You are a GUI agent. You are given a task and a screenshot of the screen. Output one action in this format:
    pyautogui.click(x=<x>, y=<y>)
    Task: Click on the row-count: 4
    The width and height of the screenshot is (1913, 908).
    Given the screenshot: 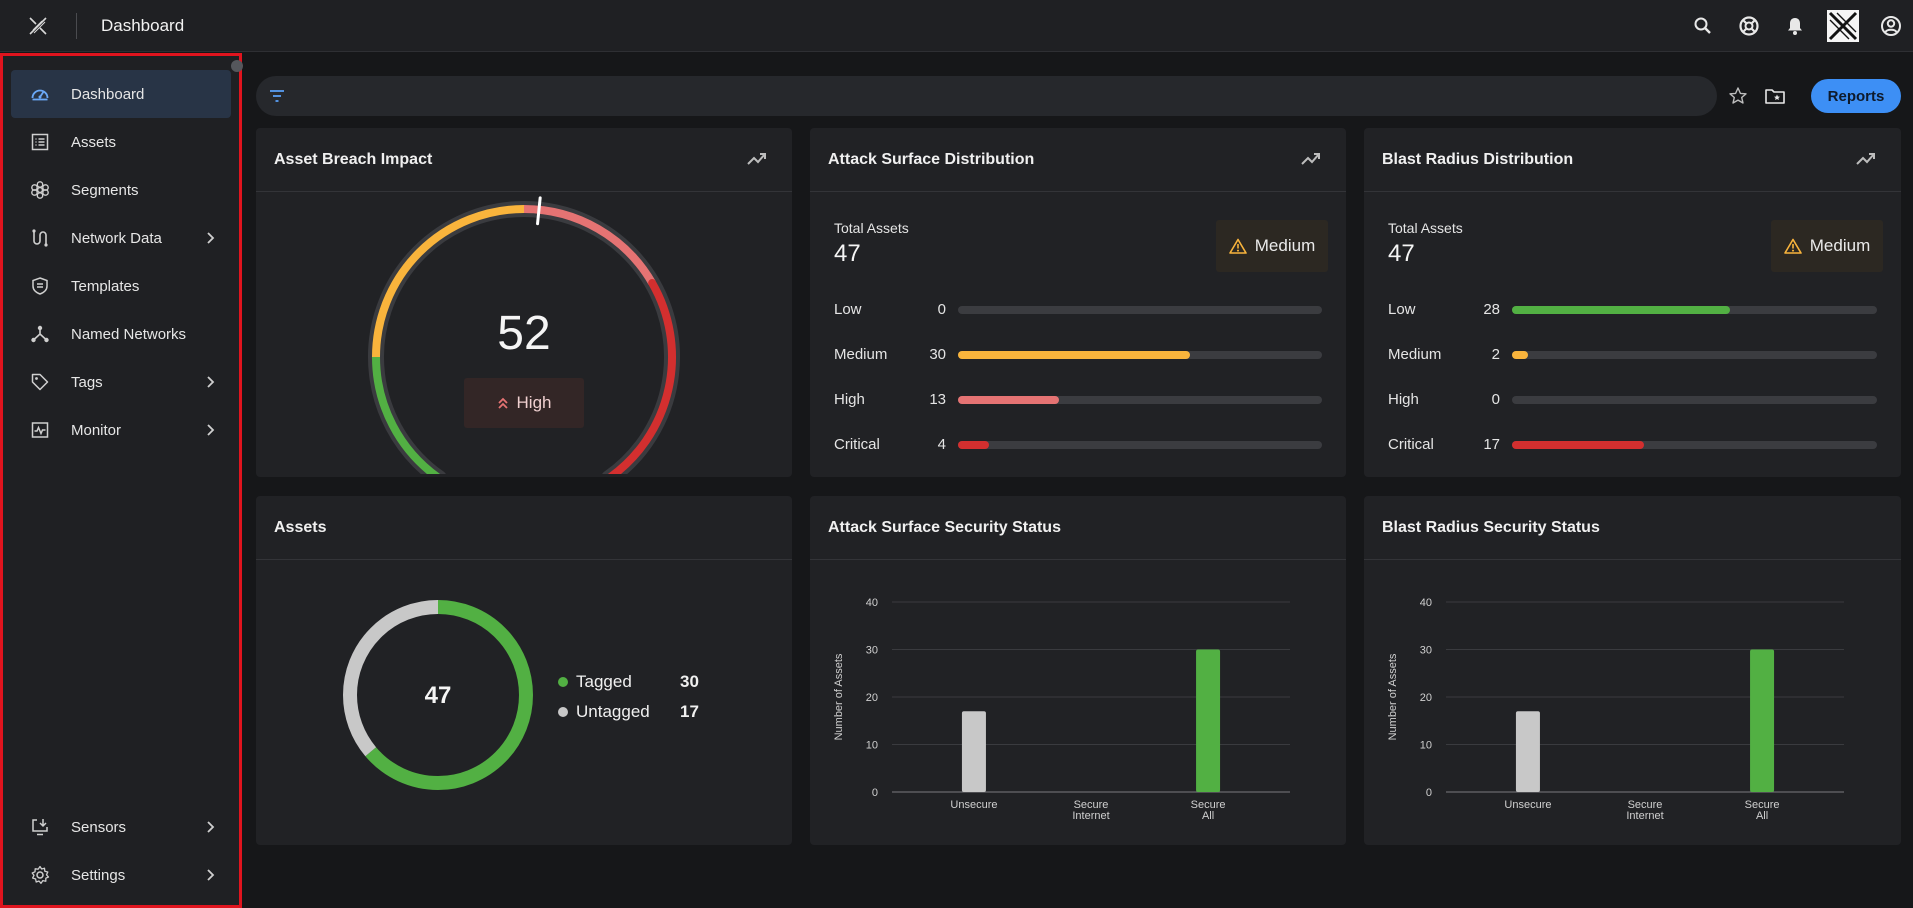 What is the action you would take?
    pyautogui.click(x=941, y=444)
    